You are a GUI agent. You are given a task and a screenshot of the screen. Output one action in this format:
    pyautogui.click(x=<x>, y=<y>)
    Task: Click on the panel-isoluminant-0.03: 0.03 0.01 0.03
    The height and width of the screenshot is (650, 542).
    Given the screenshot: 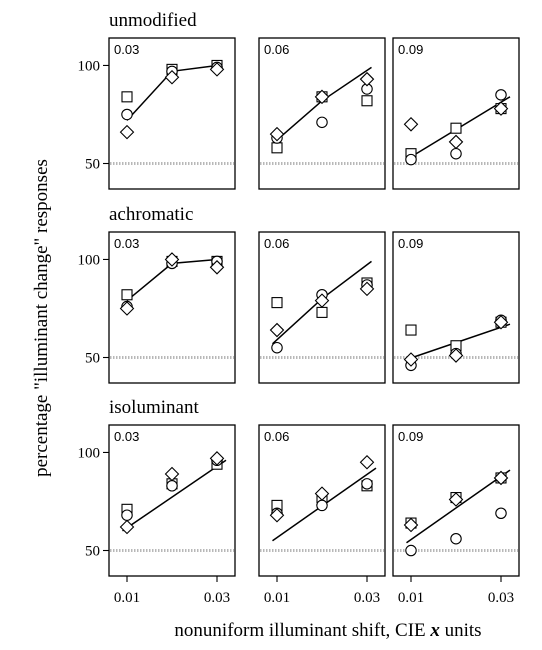 What is the action you would take?
    pyautogui.click(x=172, y=515)
    